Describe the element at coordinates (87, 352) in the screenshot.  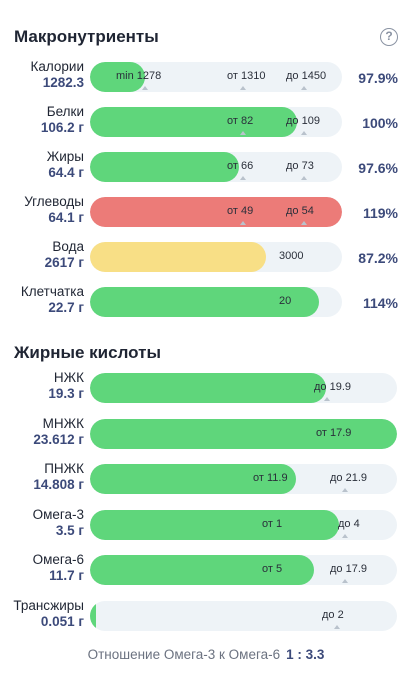
I see `fatty-title: Жирные кислоты` at that location.